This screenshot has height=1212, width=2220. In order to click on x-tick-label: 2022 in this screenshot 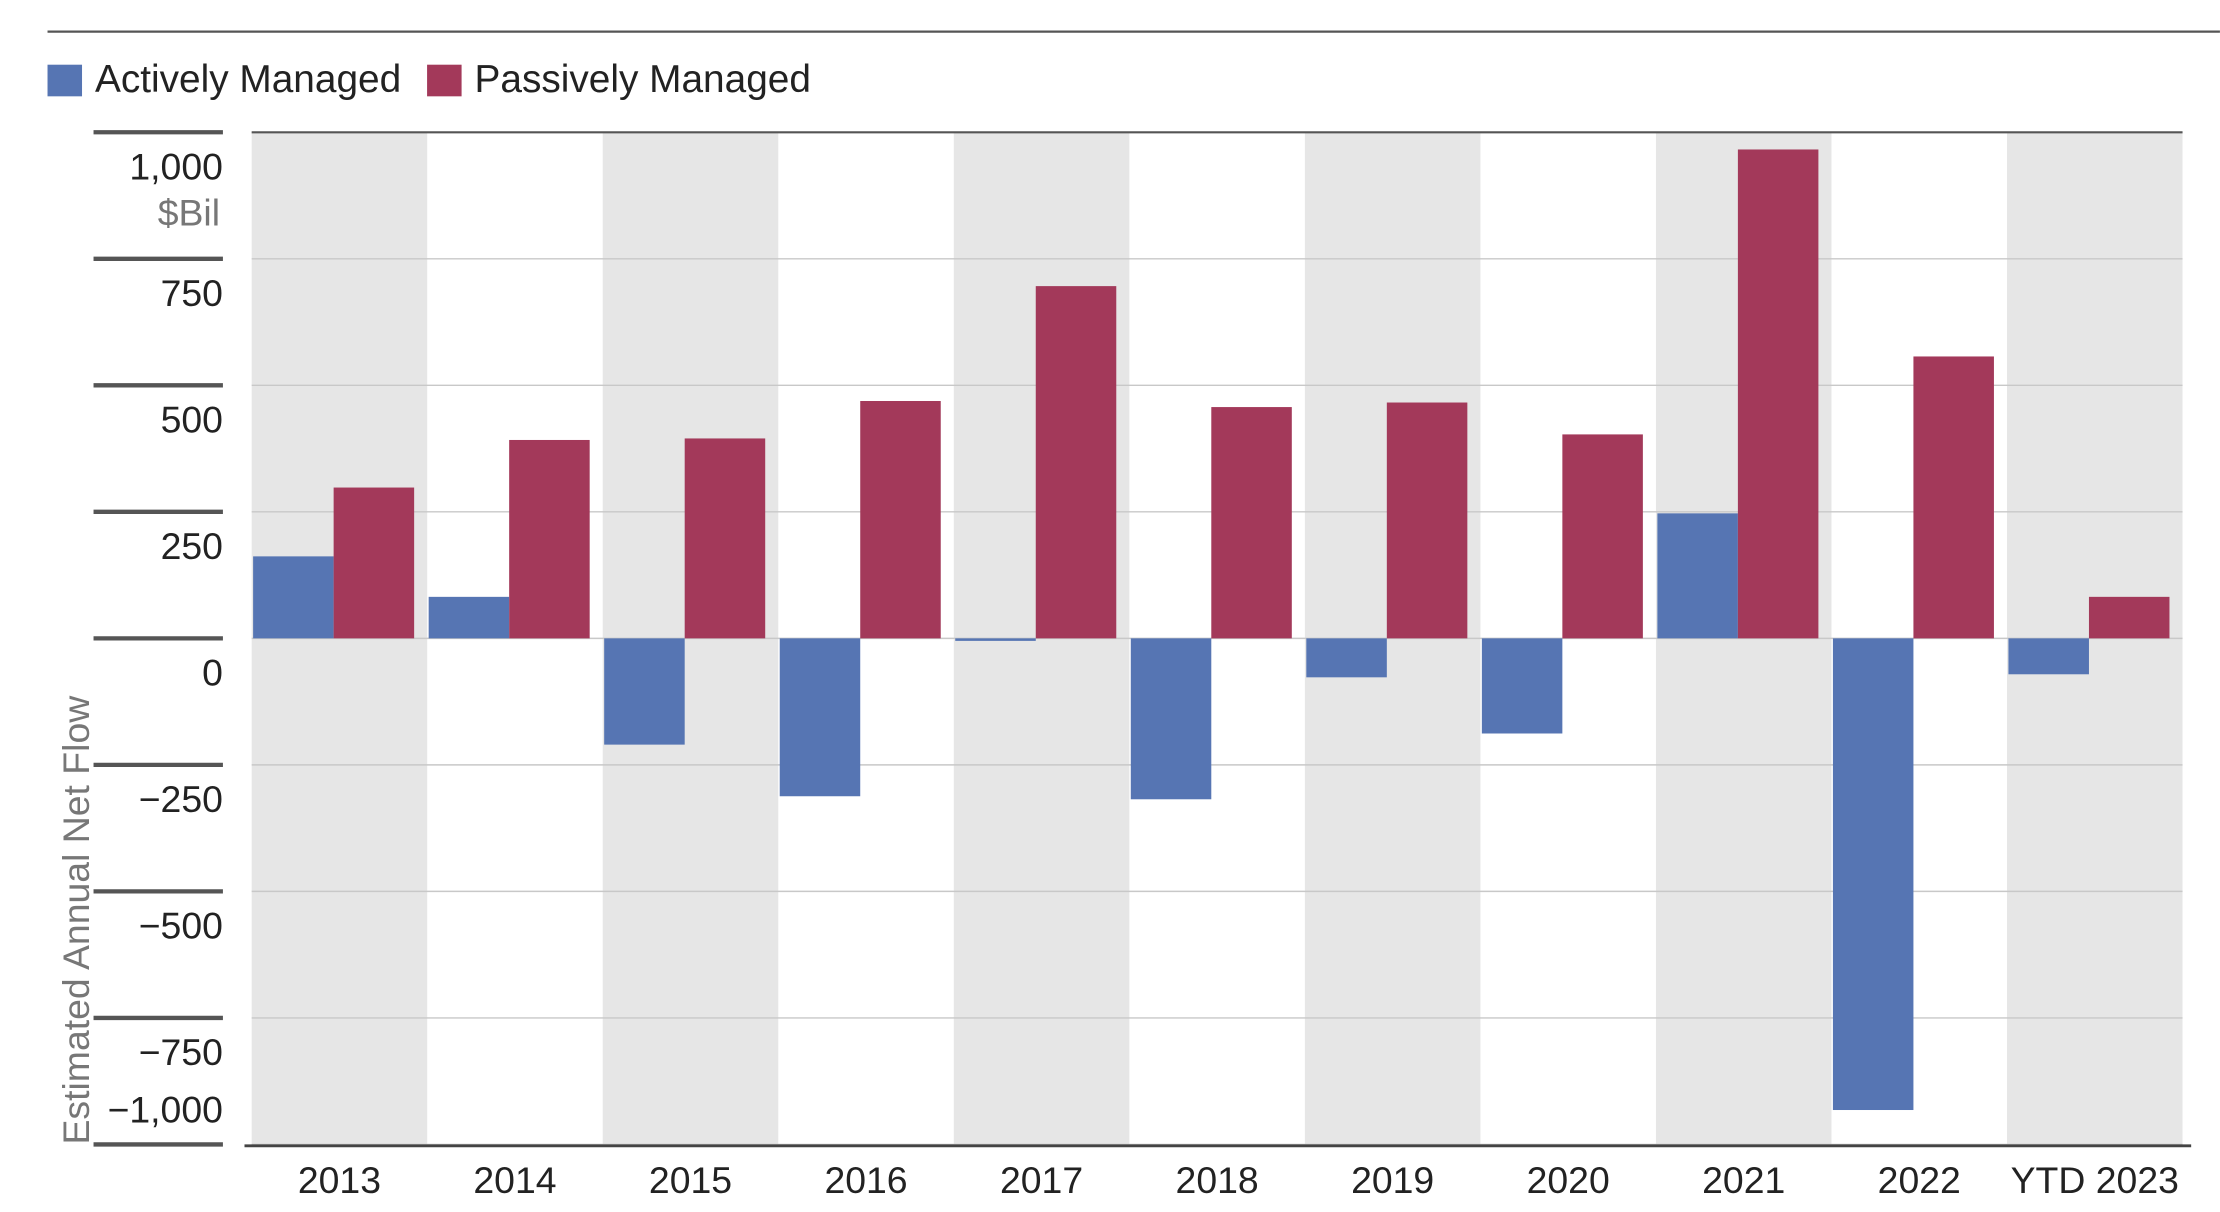, I will do `click(1919, 1180)`.